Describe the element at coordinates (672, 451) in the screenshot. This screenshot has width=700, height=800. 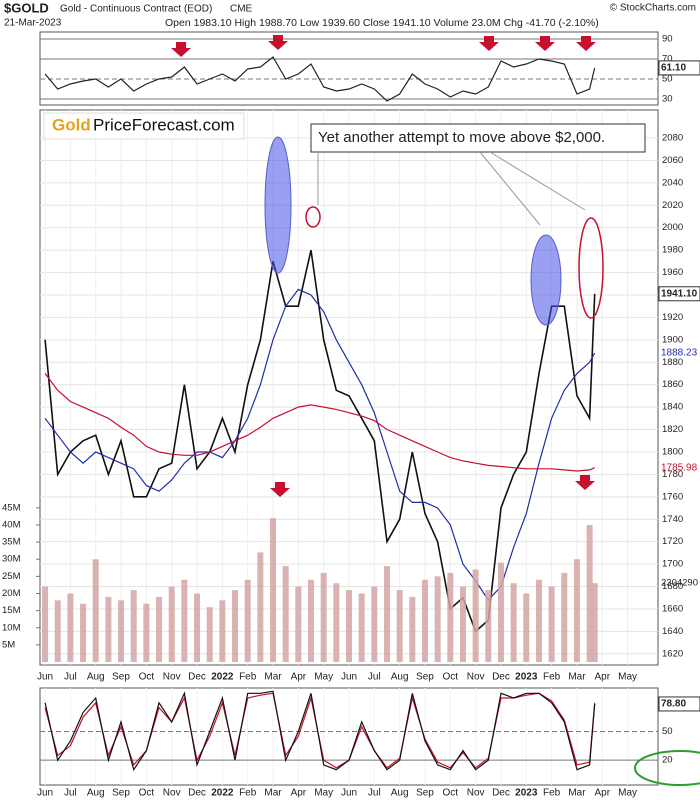
I see `y-tick-label: 1800` at that location.